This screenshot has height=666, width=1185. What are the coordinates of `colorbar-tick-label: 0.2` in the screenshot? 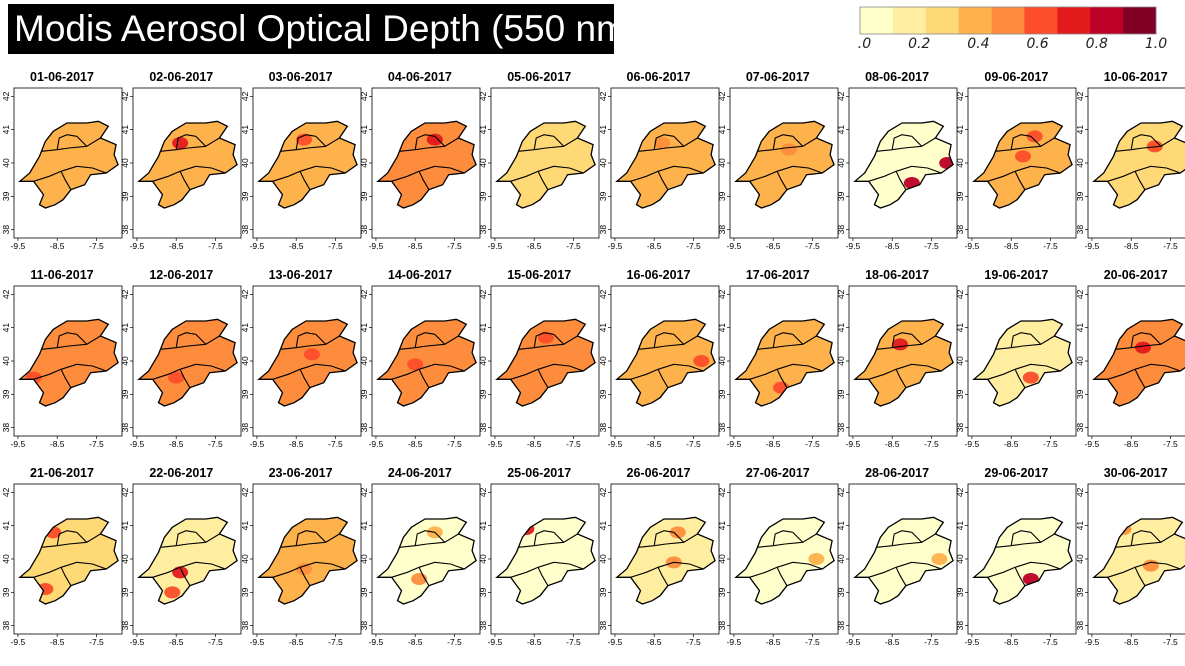 It's located at (919, 42).